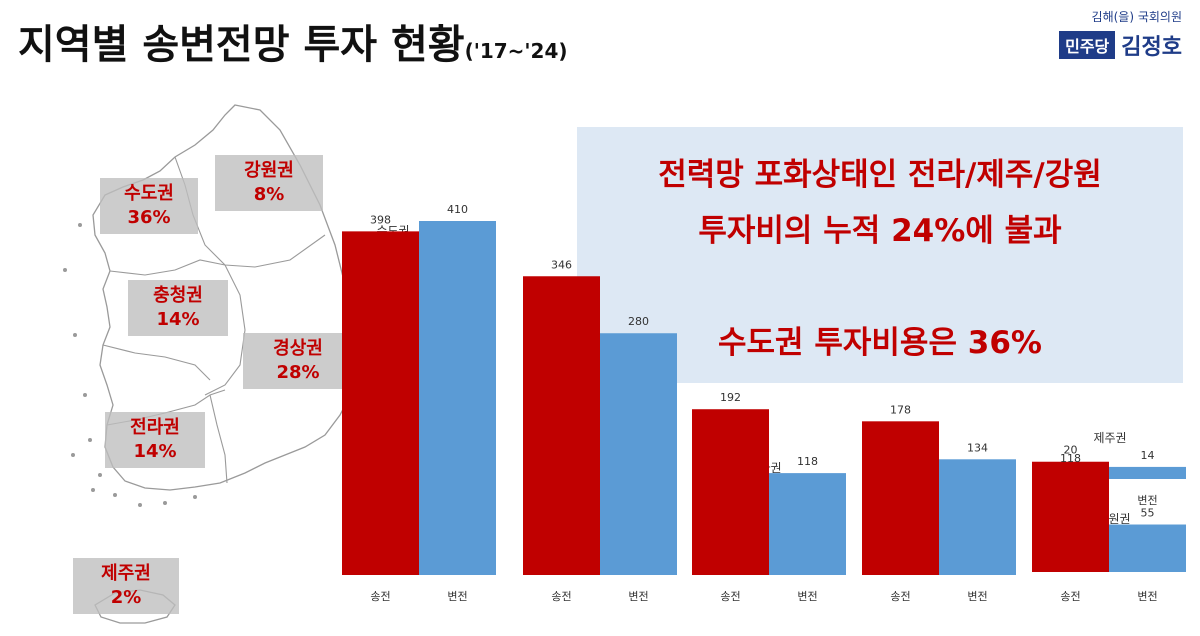 This screenshot has height=636, width=1200. What do you see at coordinates (561, 264) in the screenshot?
I see `data-label: 346` at bounding box center [561, 264].